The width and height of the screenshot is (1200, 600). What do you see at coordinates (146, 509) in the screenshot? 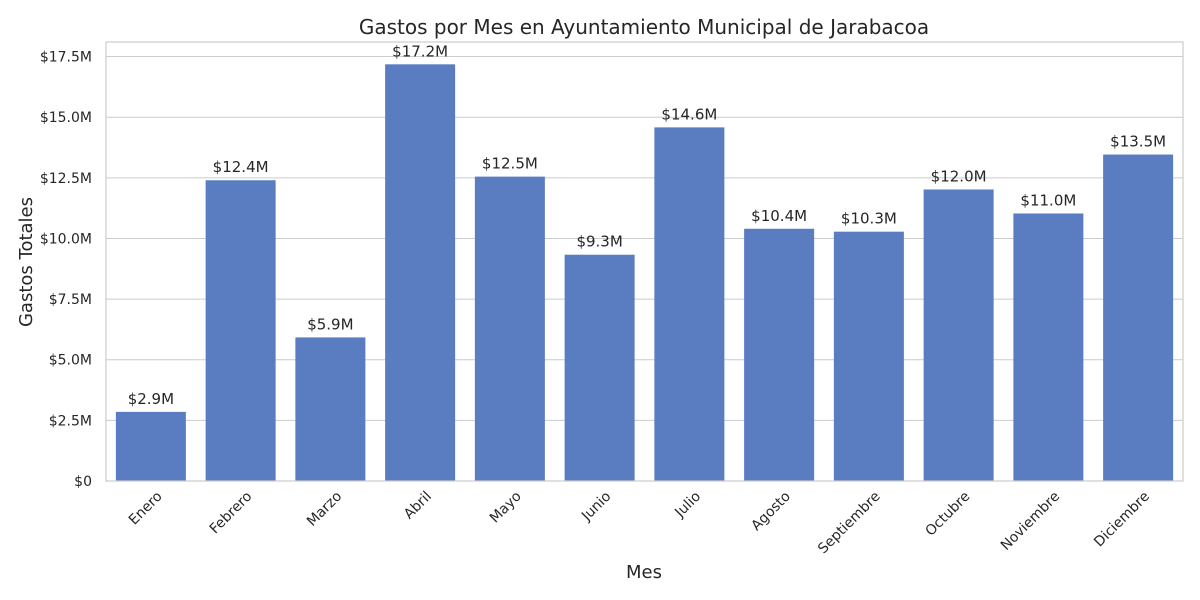
I see `x-tick-label: Enero` at bounding box center [146, 509].